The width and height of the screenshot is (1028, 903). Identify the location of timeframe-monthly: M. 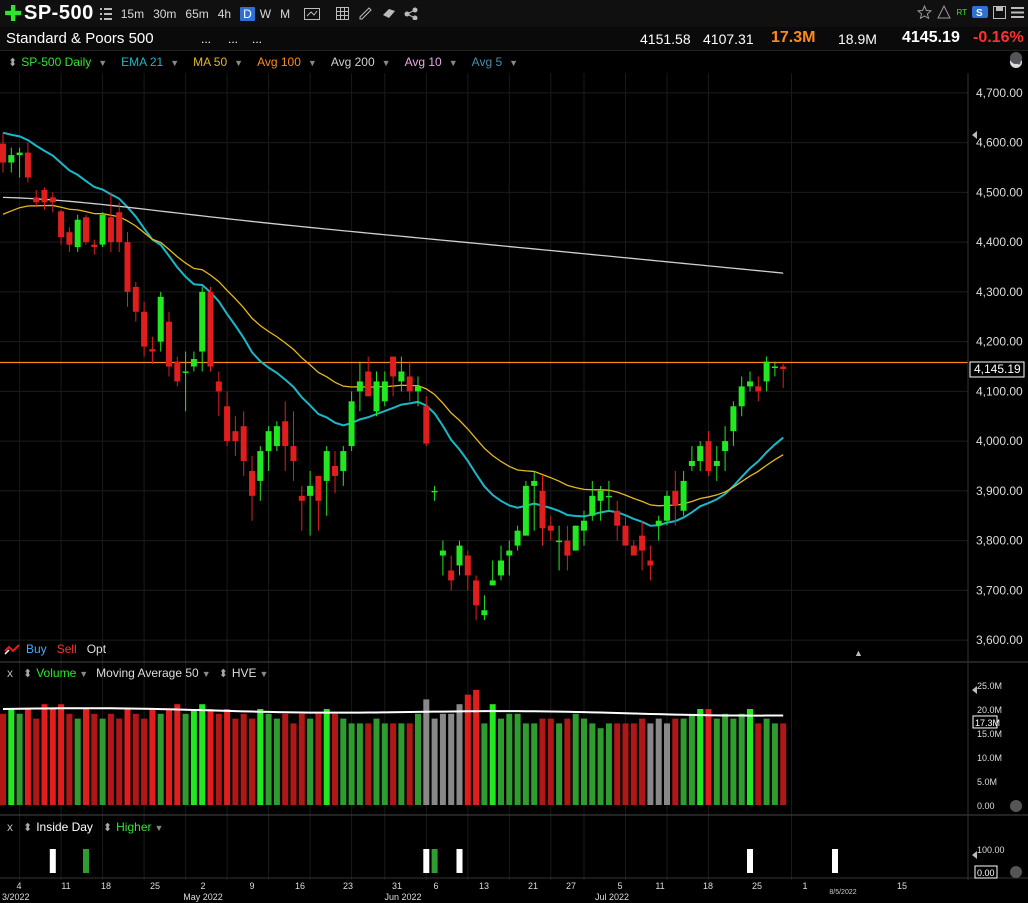
(285, 13).